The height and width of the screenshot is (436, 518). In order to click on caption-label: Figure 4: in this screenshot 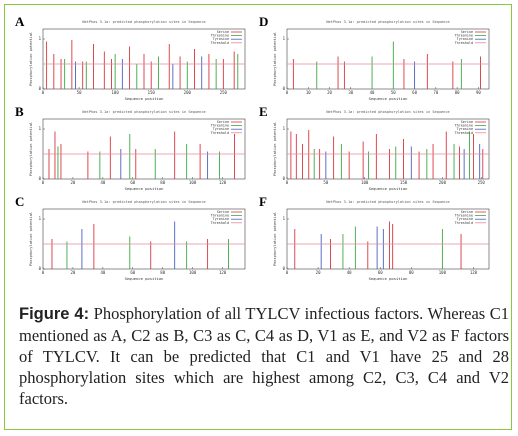, I will do `click(54, 314)`.